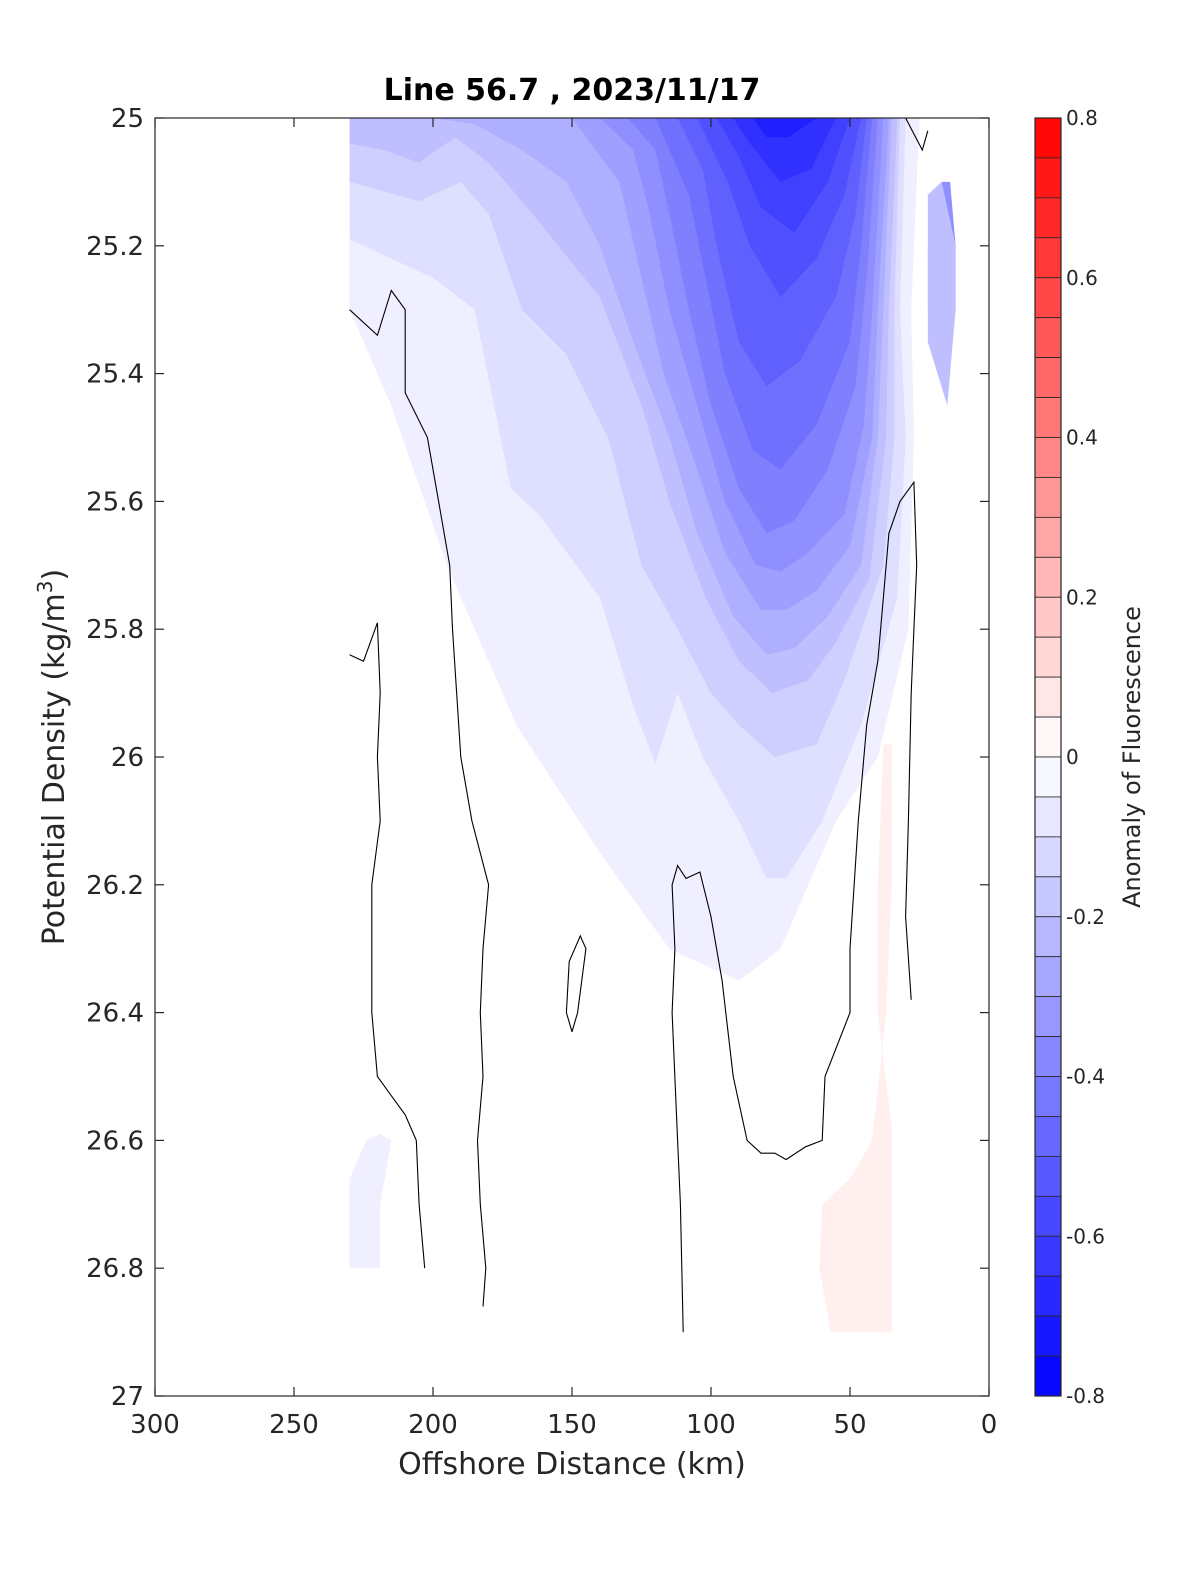 This screenshot has height=1575, width=1200. What do you see at coordinates (115, 375) in the screenshot?
I see `y-tick-label: 25.4` at bounding box center [115, 375].